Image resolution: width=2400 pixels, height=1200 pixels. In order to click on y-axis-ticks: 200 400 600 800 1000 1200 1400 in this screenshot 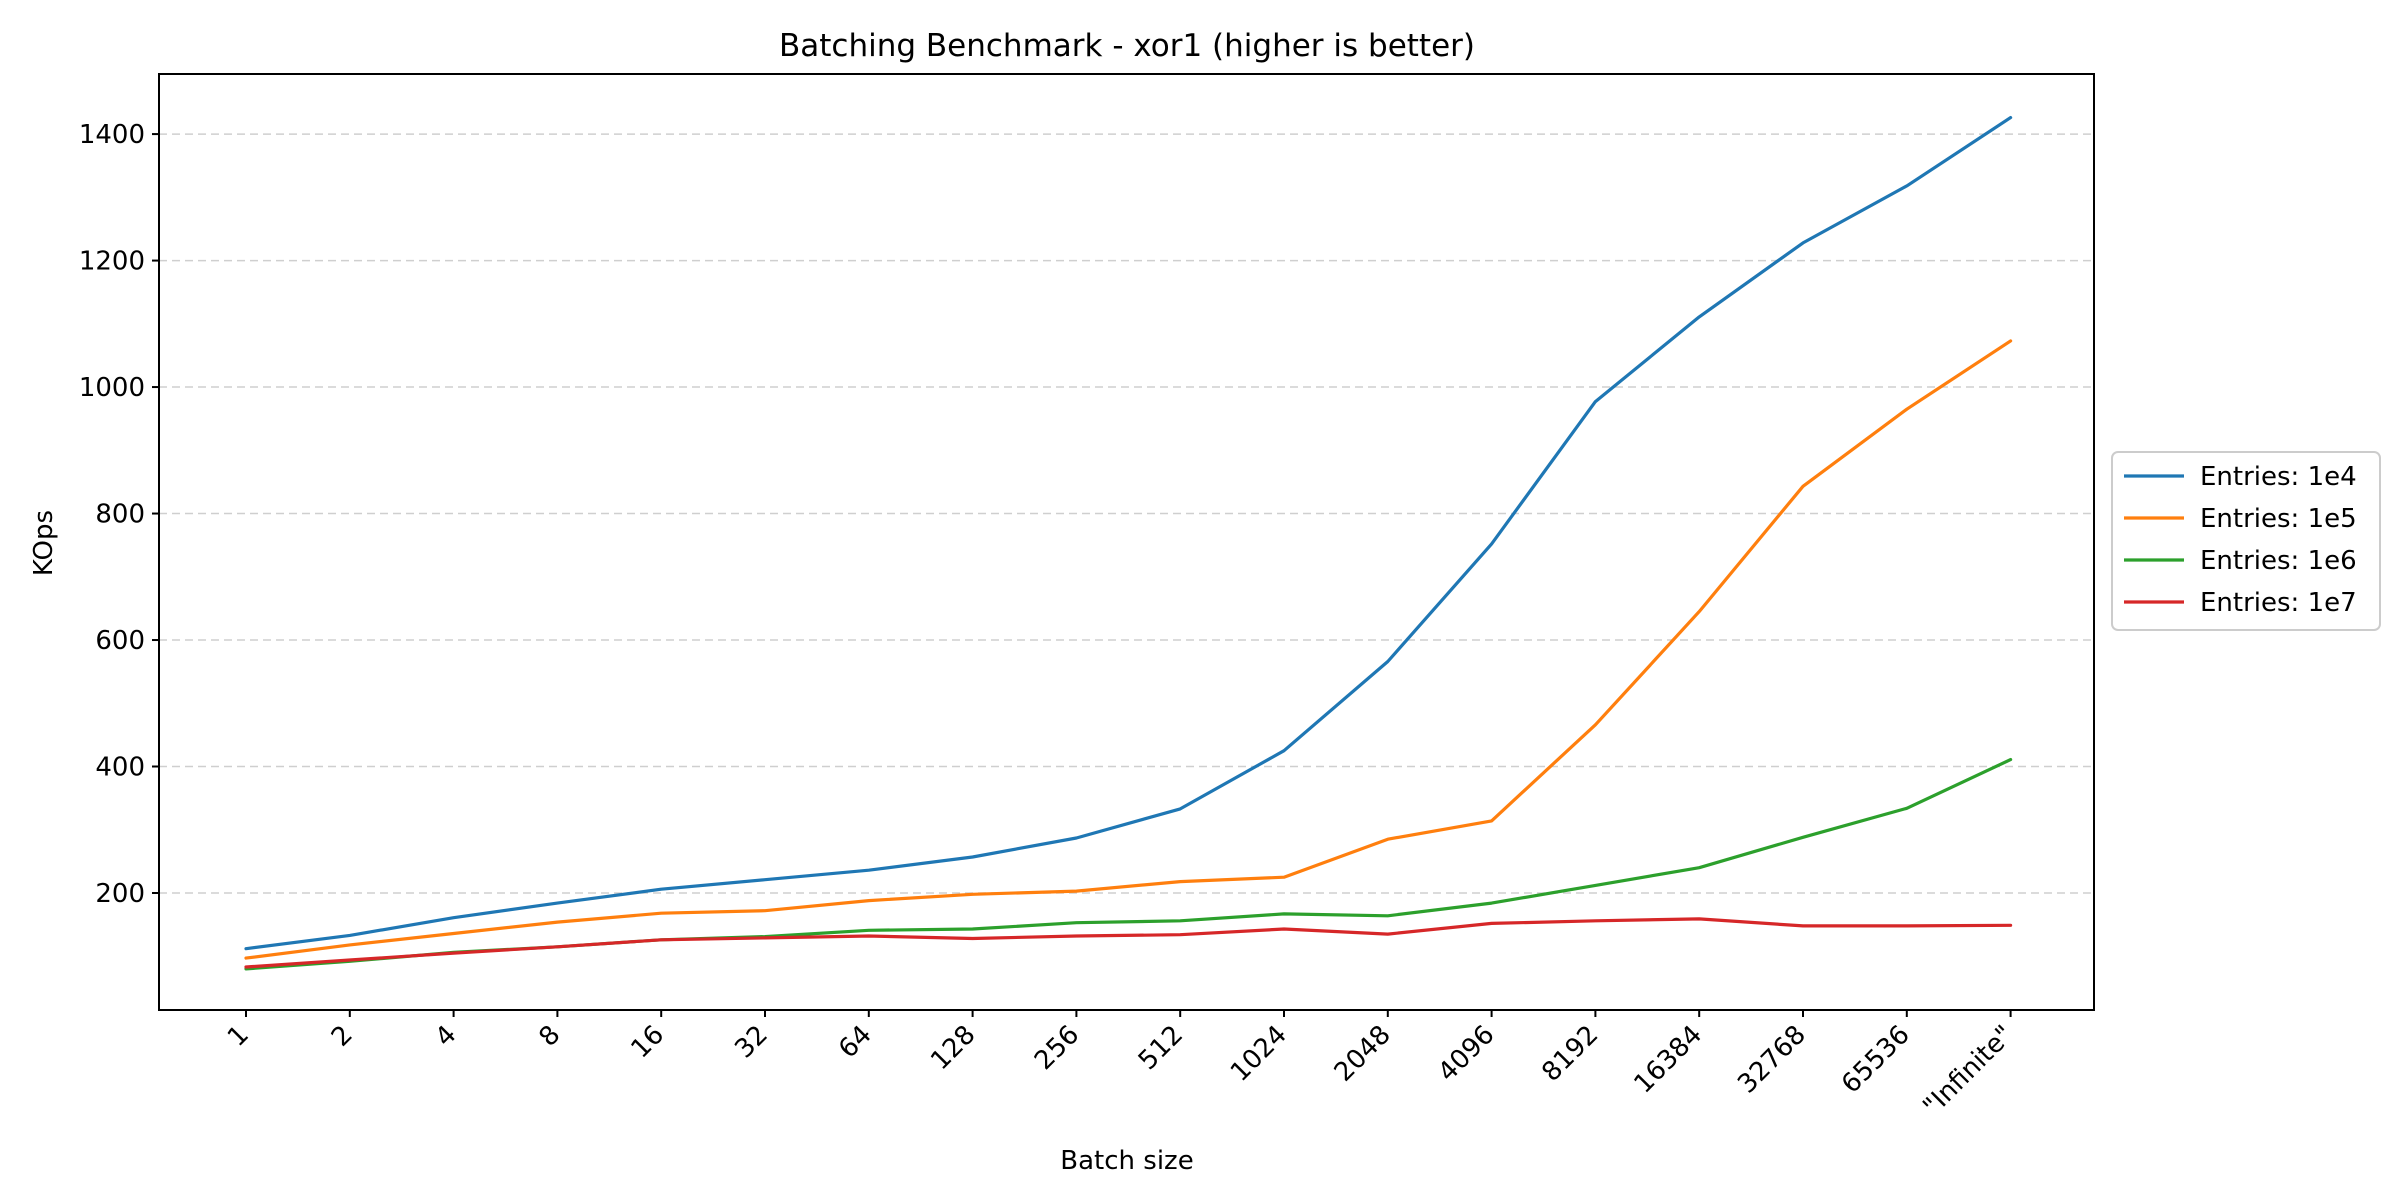, I will do `click(119, 514)`.